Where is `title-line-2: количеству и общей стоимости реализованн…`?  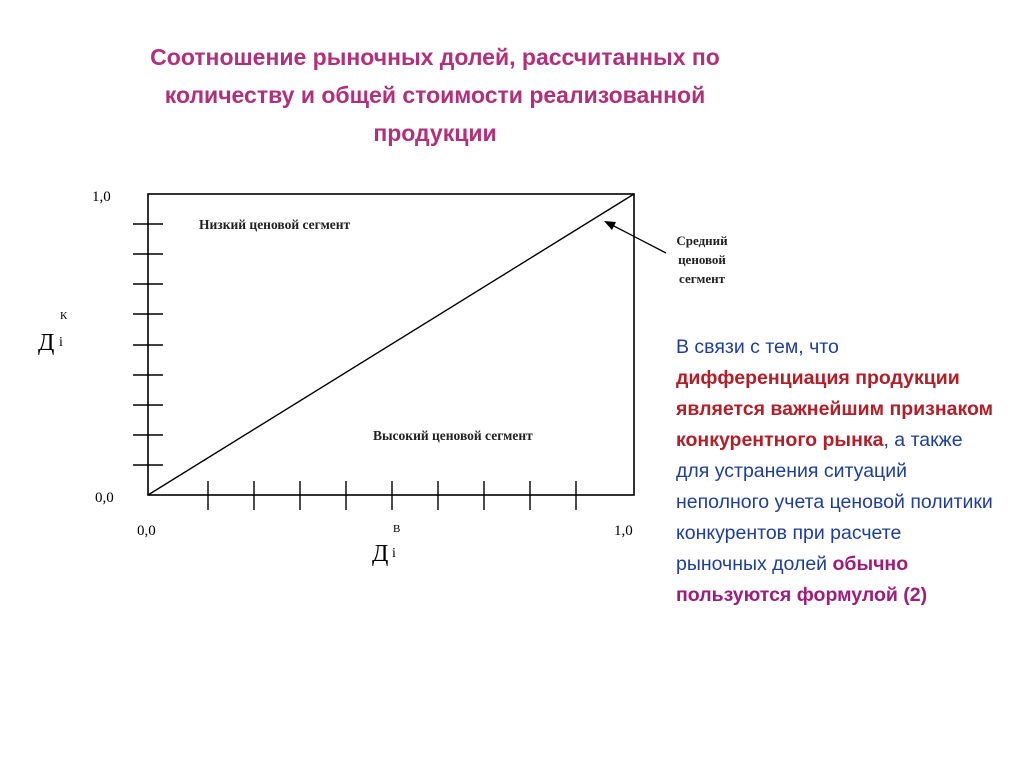 title-line-2: количеству и общей стоимости реализованн… is located at coordinates (435, 95).